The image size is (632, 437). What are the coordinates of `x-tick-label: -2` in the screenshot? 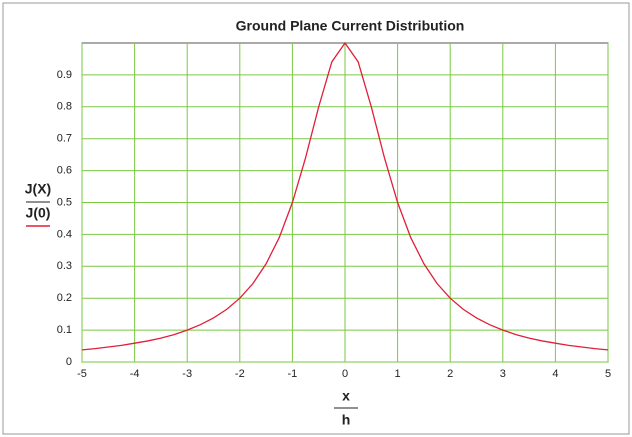 It's located at (240, 374).